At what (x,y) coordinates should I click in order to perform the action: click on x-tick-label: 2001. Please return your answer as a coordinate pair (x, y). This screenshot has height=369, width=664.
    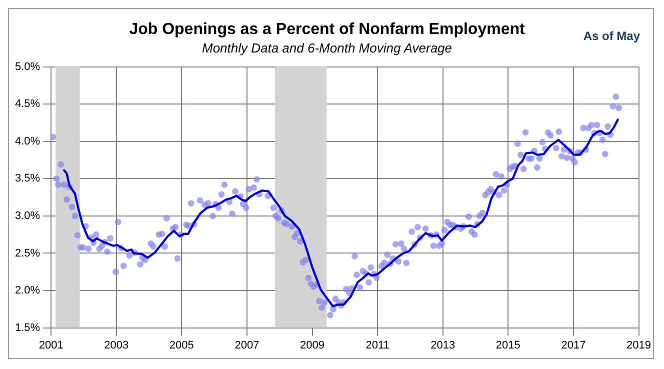
    Looking at the image, I should click on (51, 345).